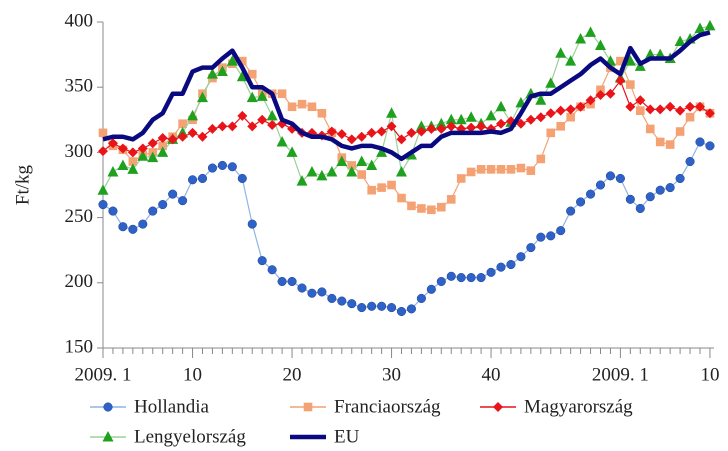 The image size is (728, 451). What do you see at coordinates (190, 436) in the screenshot?
I see `legend-label: Lengyelország` at bounding box center [190, 436].